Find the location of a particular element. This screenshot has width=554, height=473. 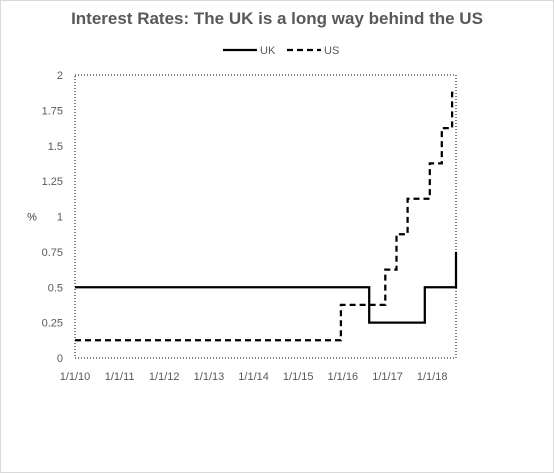

legend: UK US is located at coordinates (281, 51).